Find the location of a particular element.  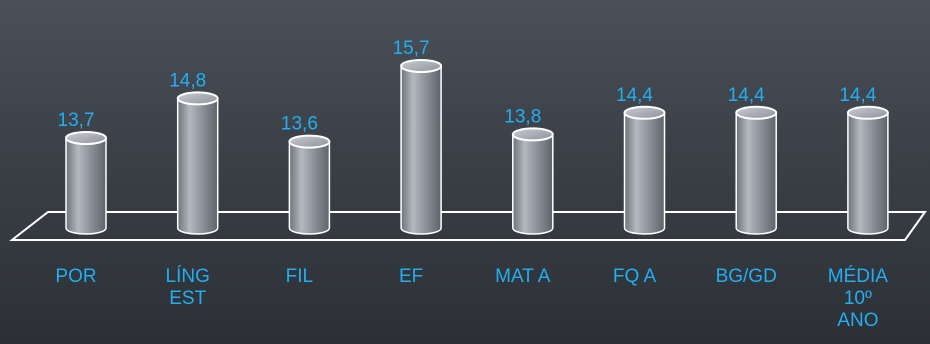

category-label: LÍNG EST is located at coordinates (188, 287).